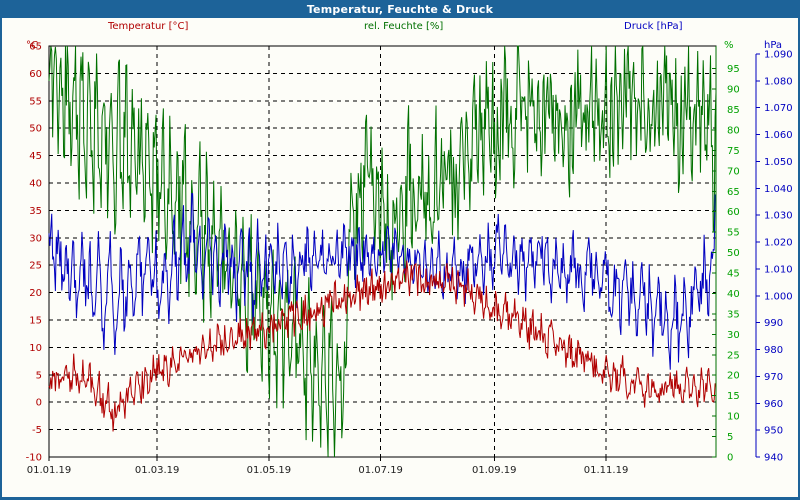  I want to click on tick-label-celsius: 20, so click(35, 293).